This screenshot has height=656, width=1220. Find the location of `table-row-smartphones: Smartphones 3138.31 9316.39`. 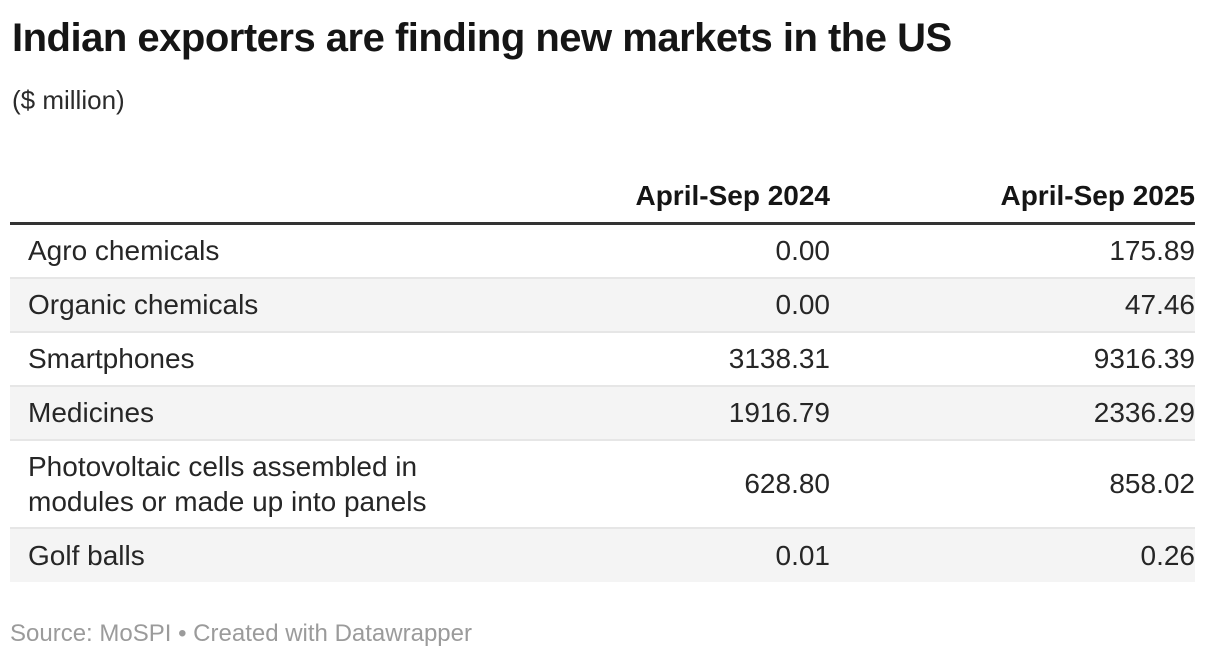

table-row-smartphones: Smartphones 3138.31 9316.39 is located at coordinates (602, 358).